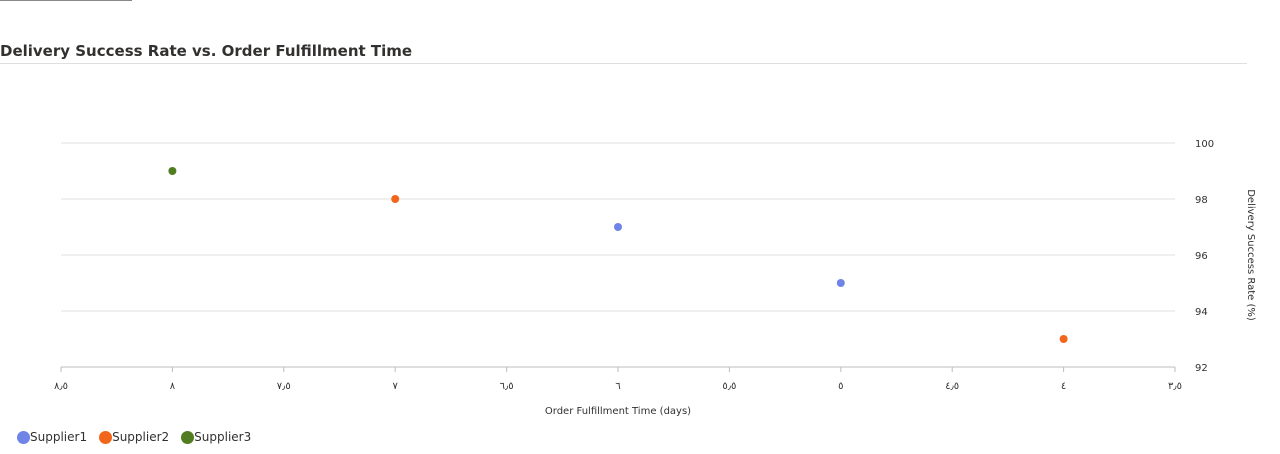 This screenshot has height=454, width=1280. I want to click on x-tick-label: ٨, so click(173, 386).